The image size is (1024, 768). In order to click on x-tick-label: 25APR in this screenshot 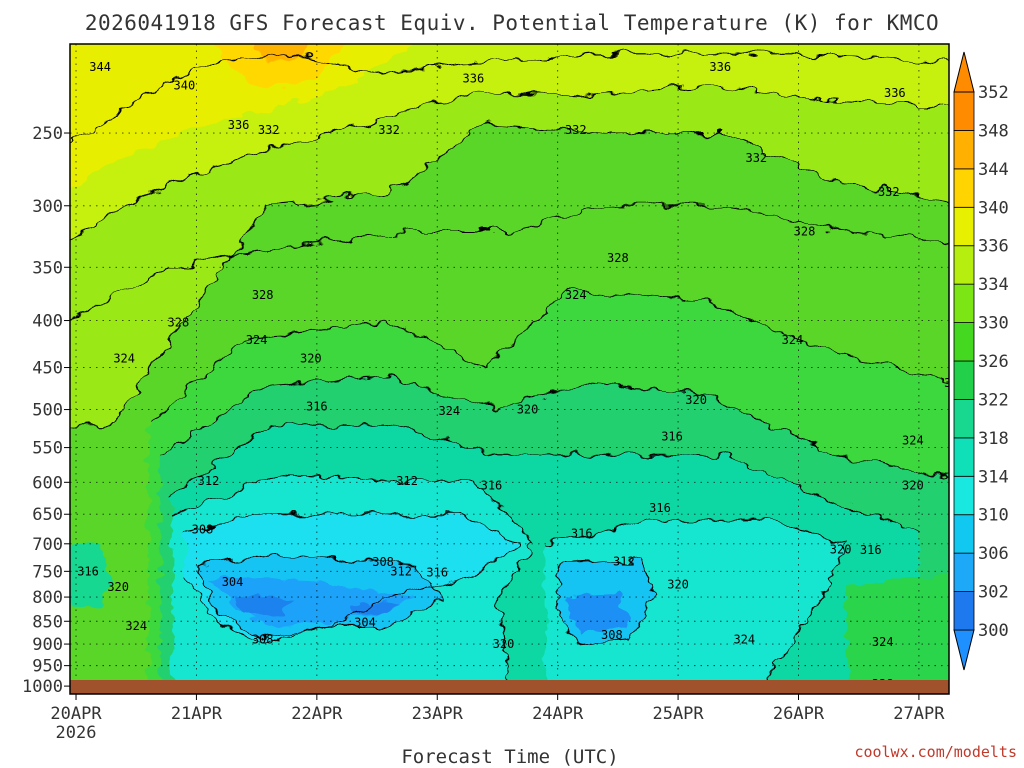, I will do `click(678, 714)`.